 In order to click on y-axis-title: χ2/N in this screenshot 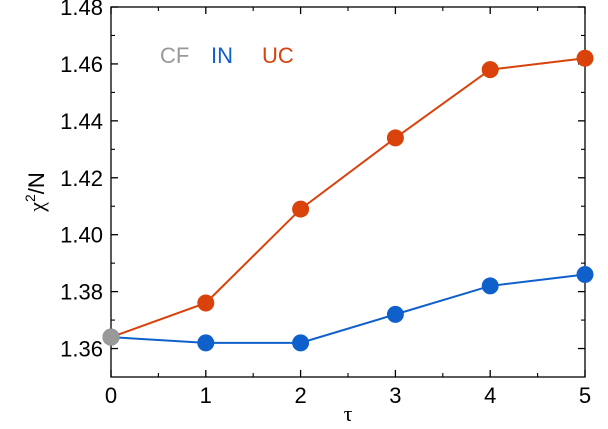, I will do `click(35, 192)`.